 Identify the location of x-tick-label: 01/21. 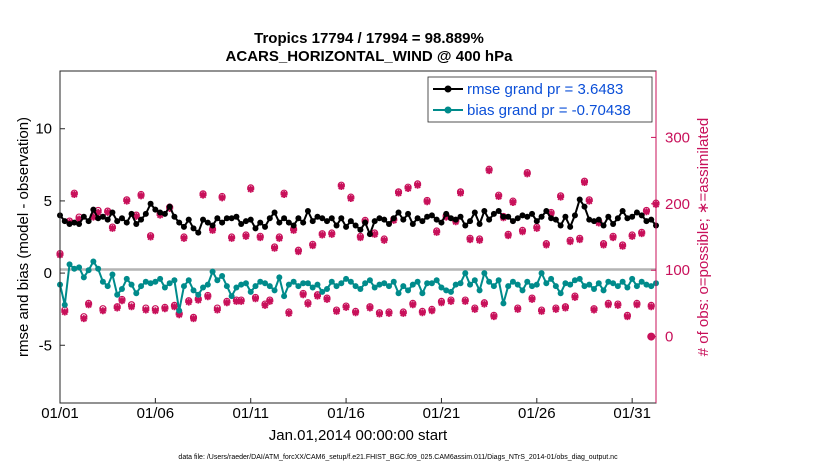
(442, 413).